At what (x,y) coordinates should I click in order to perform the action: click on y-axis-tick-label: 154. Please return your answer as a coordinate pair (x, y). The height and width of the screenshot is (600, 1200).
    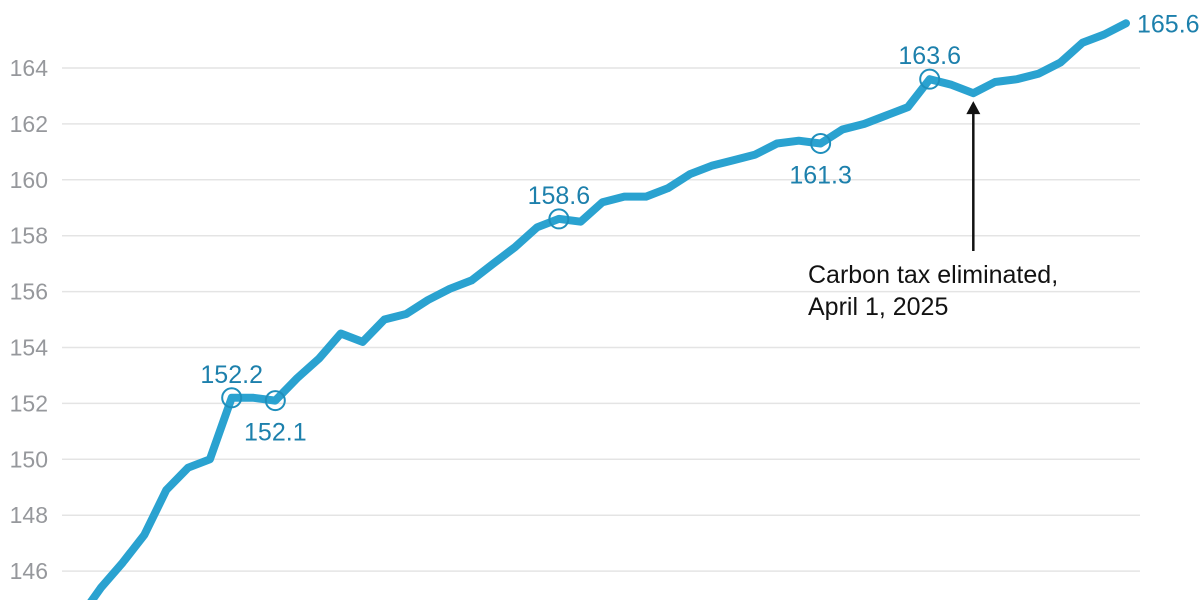
    Looking at the image, I should click on (29, 348).